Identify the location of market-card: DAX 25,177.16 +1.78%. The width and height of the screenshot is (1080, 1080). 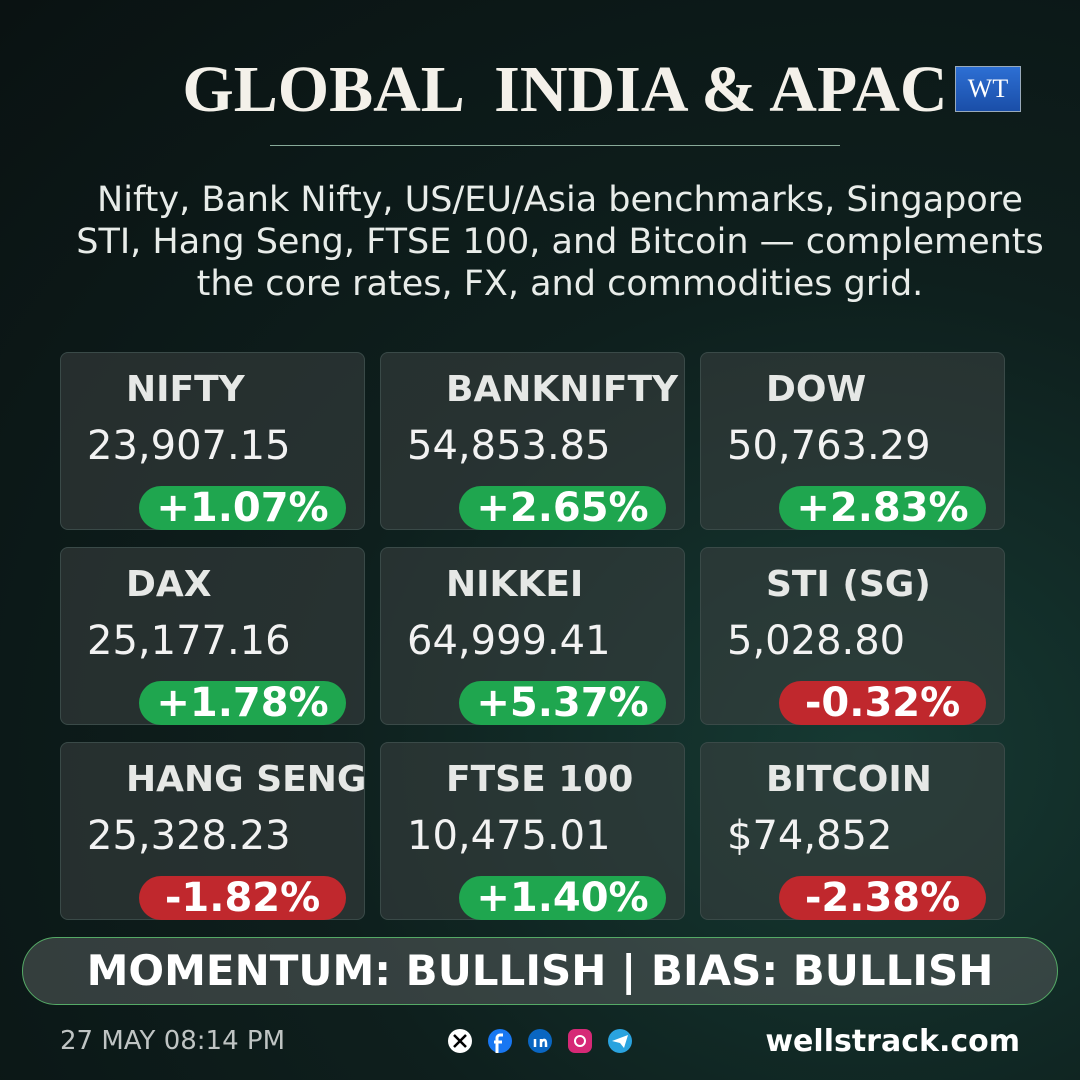
(212, 636).